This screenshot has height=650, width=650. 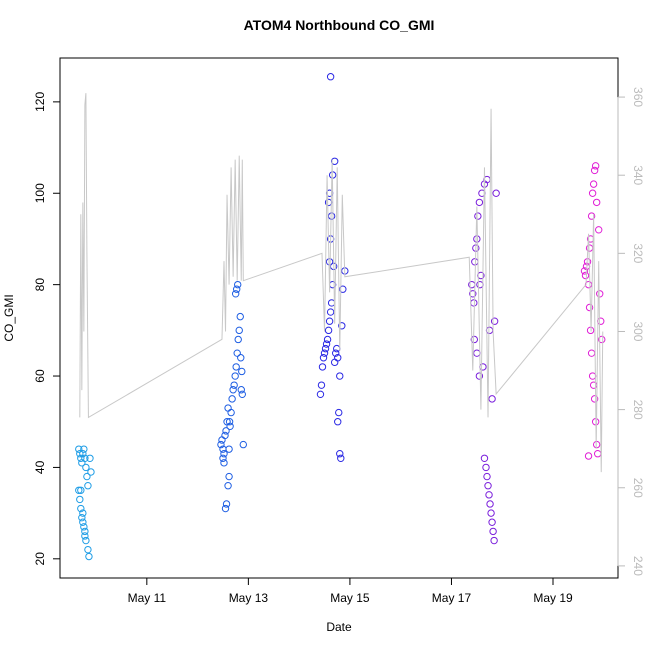 What do you see at coordinates (638, 97) in the screenshot?
I see `y2-tick-label: 360` at bounding box center [638, 97].